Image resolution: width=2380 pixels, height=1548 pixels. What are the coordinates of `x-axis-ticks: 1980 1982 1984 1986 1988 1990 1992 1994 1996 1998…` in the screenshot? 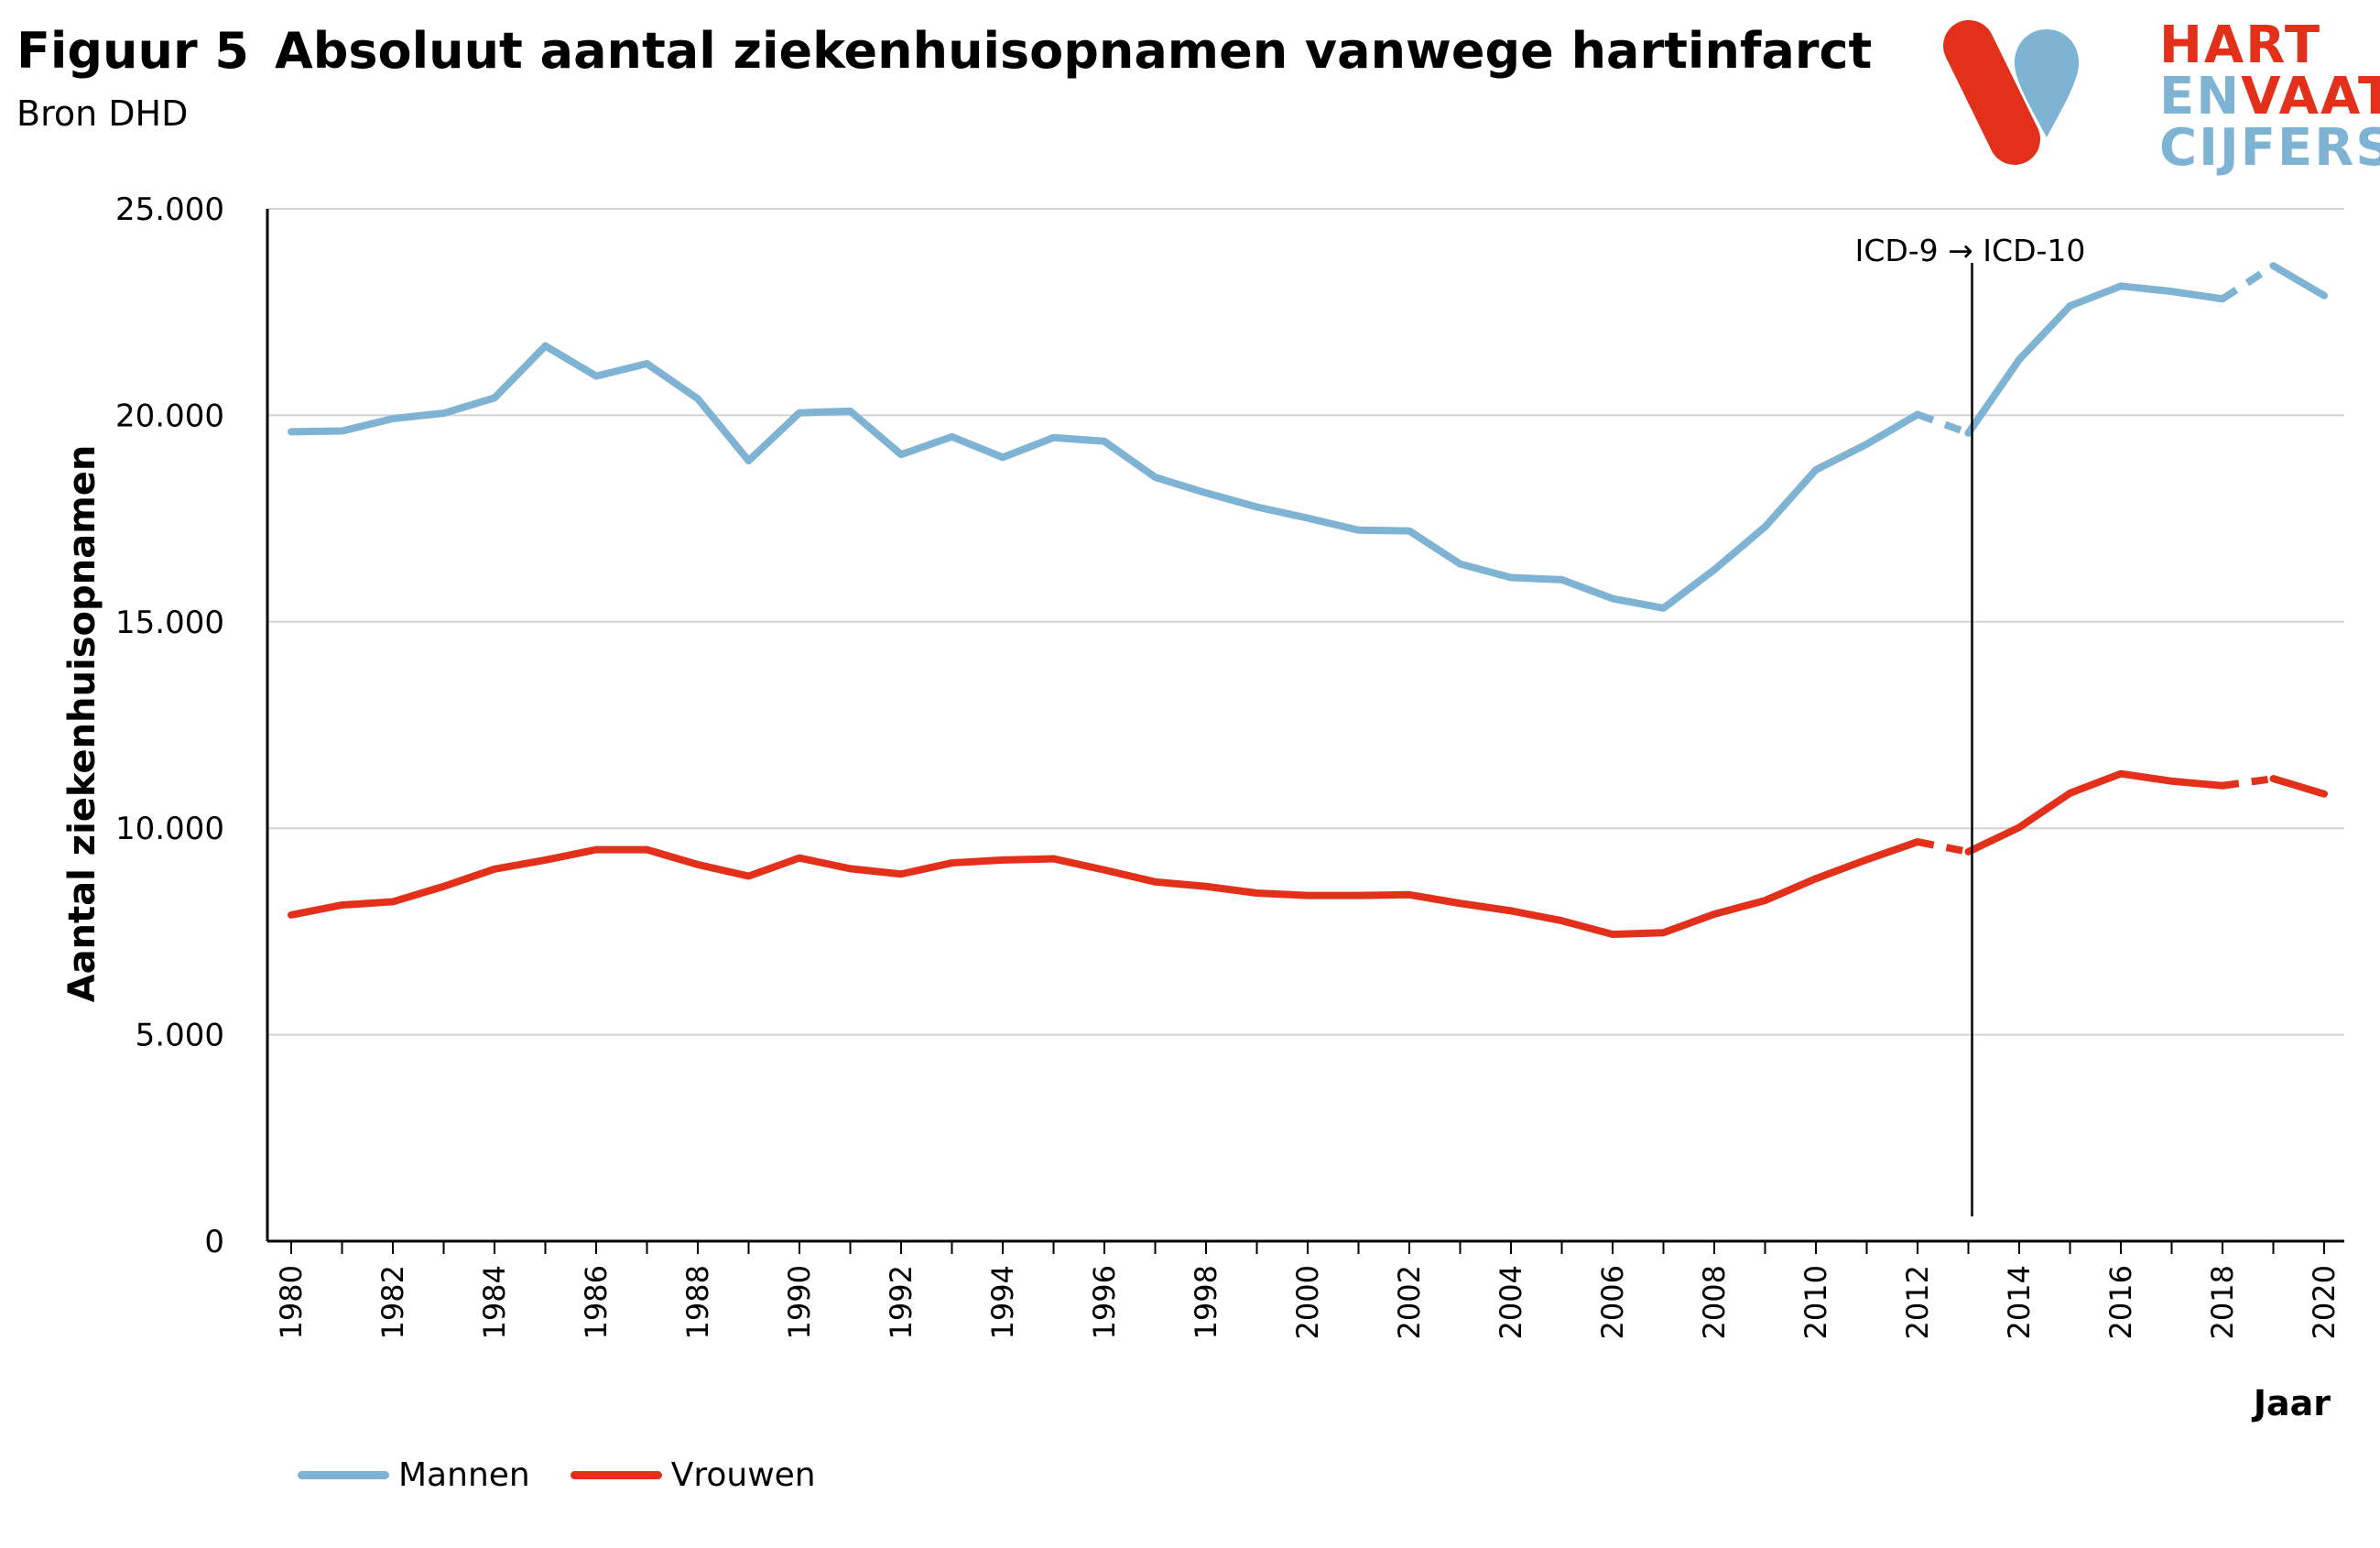 It's located at (1308, 1290).